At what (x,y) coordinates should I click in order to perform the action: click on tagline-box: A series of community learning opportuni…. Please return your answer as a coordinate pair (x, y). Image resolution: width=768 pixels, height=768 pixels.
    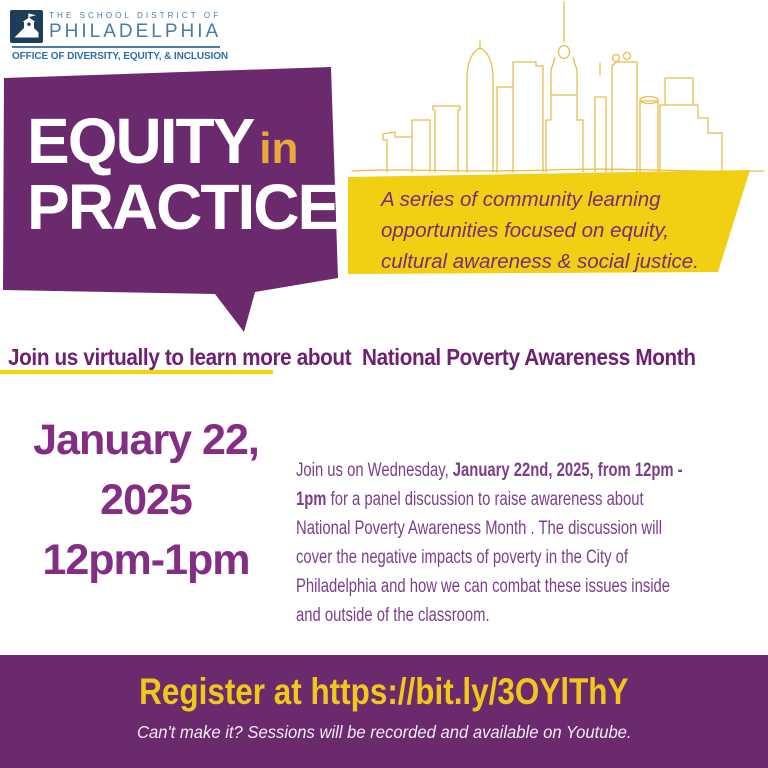
    Looking at the image, I should click on (549, 222).